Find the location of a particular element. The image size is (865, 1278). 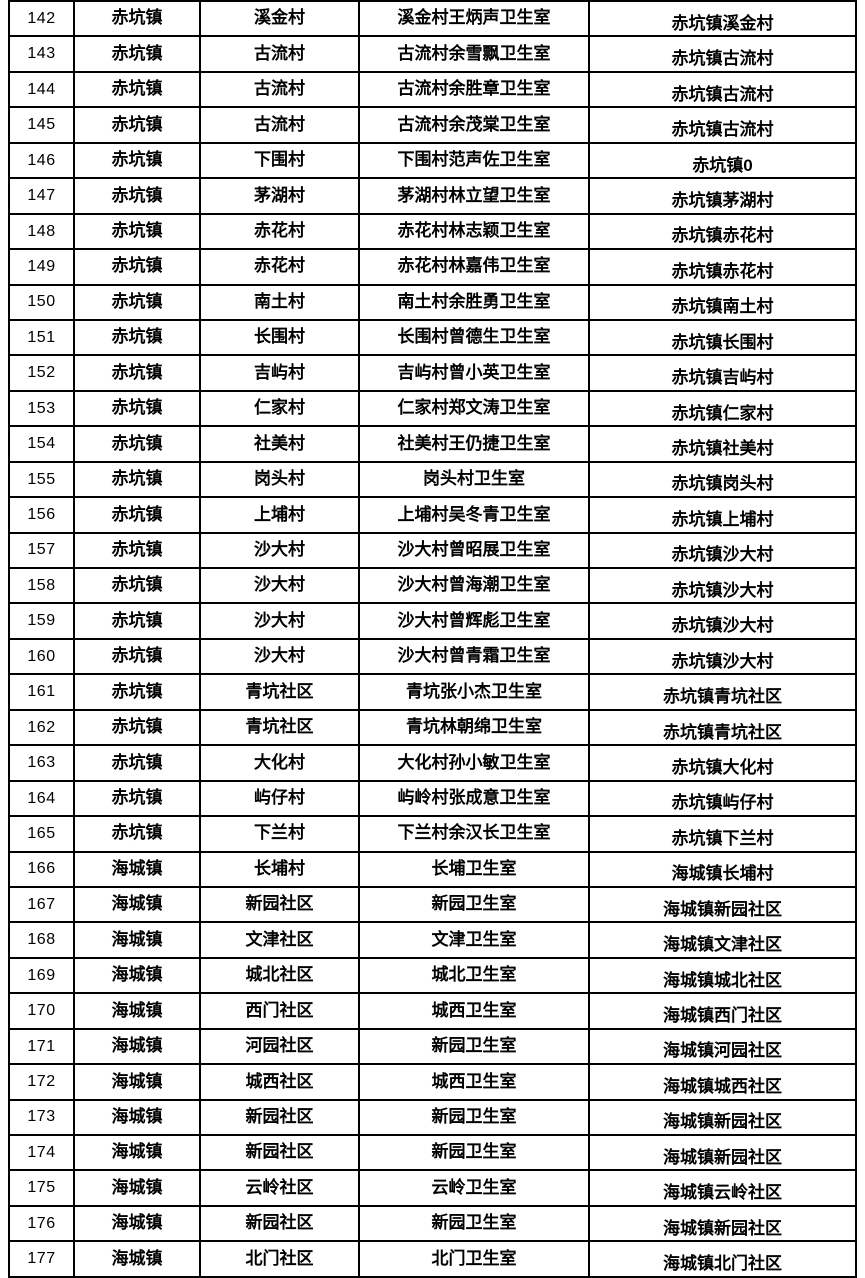

cell-no: 149 is located at coordinates (42, 267).